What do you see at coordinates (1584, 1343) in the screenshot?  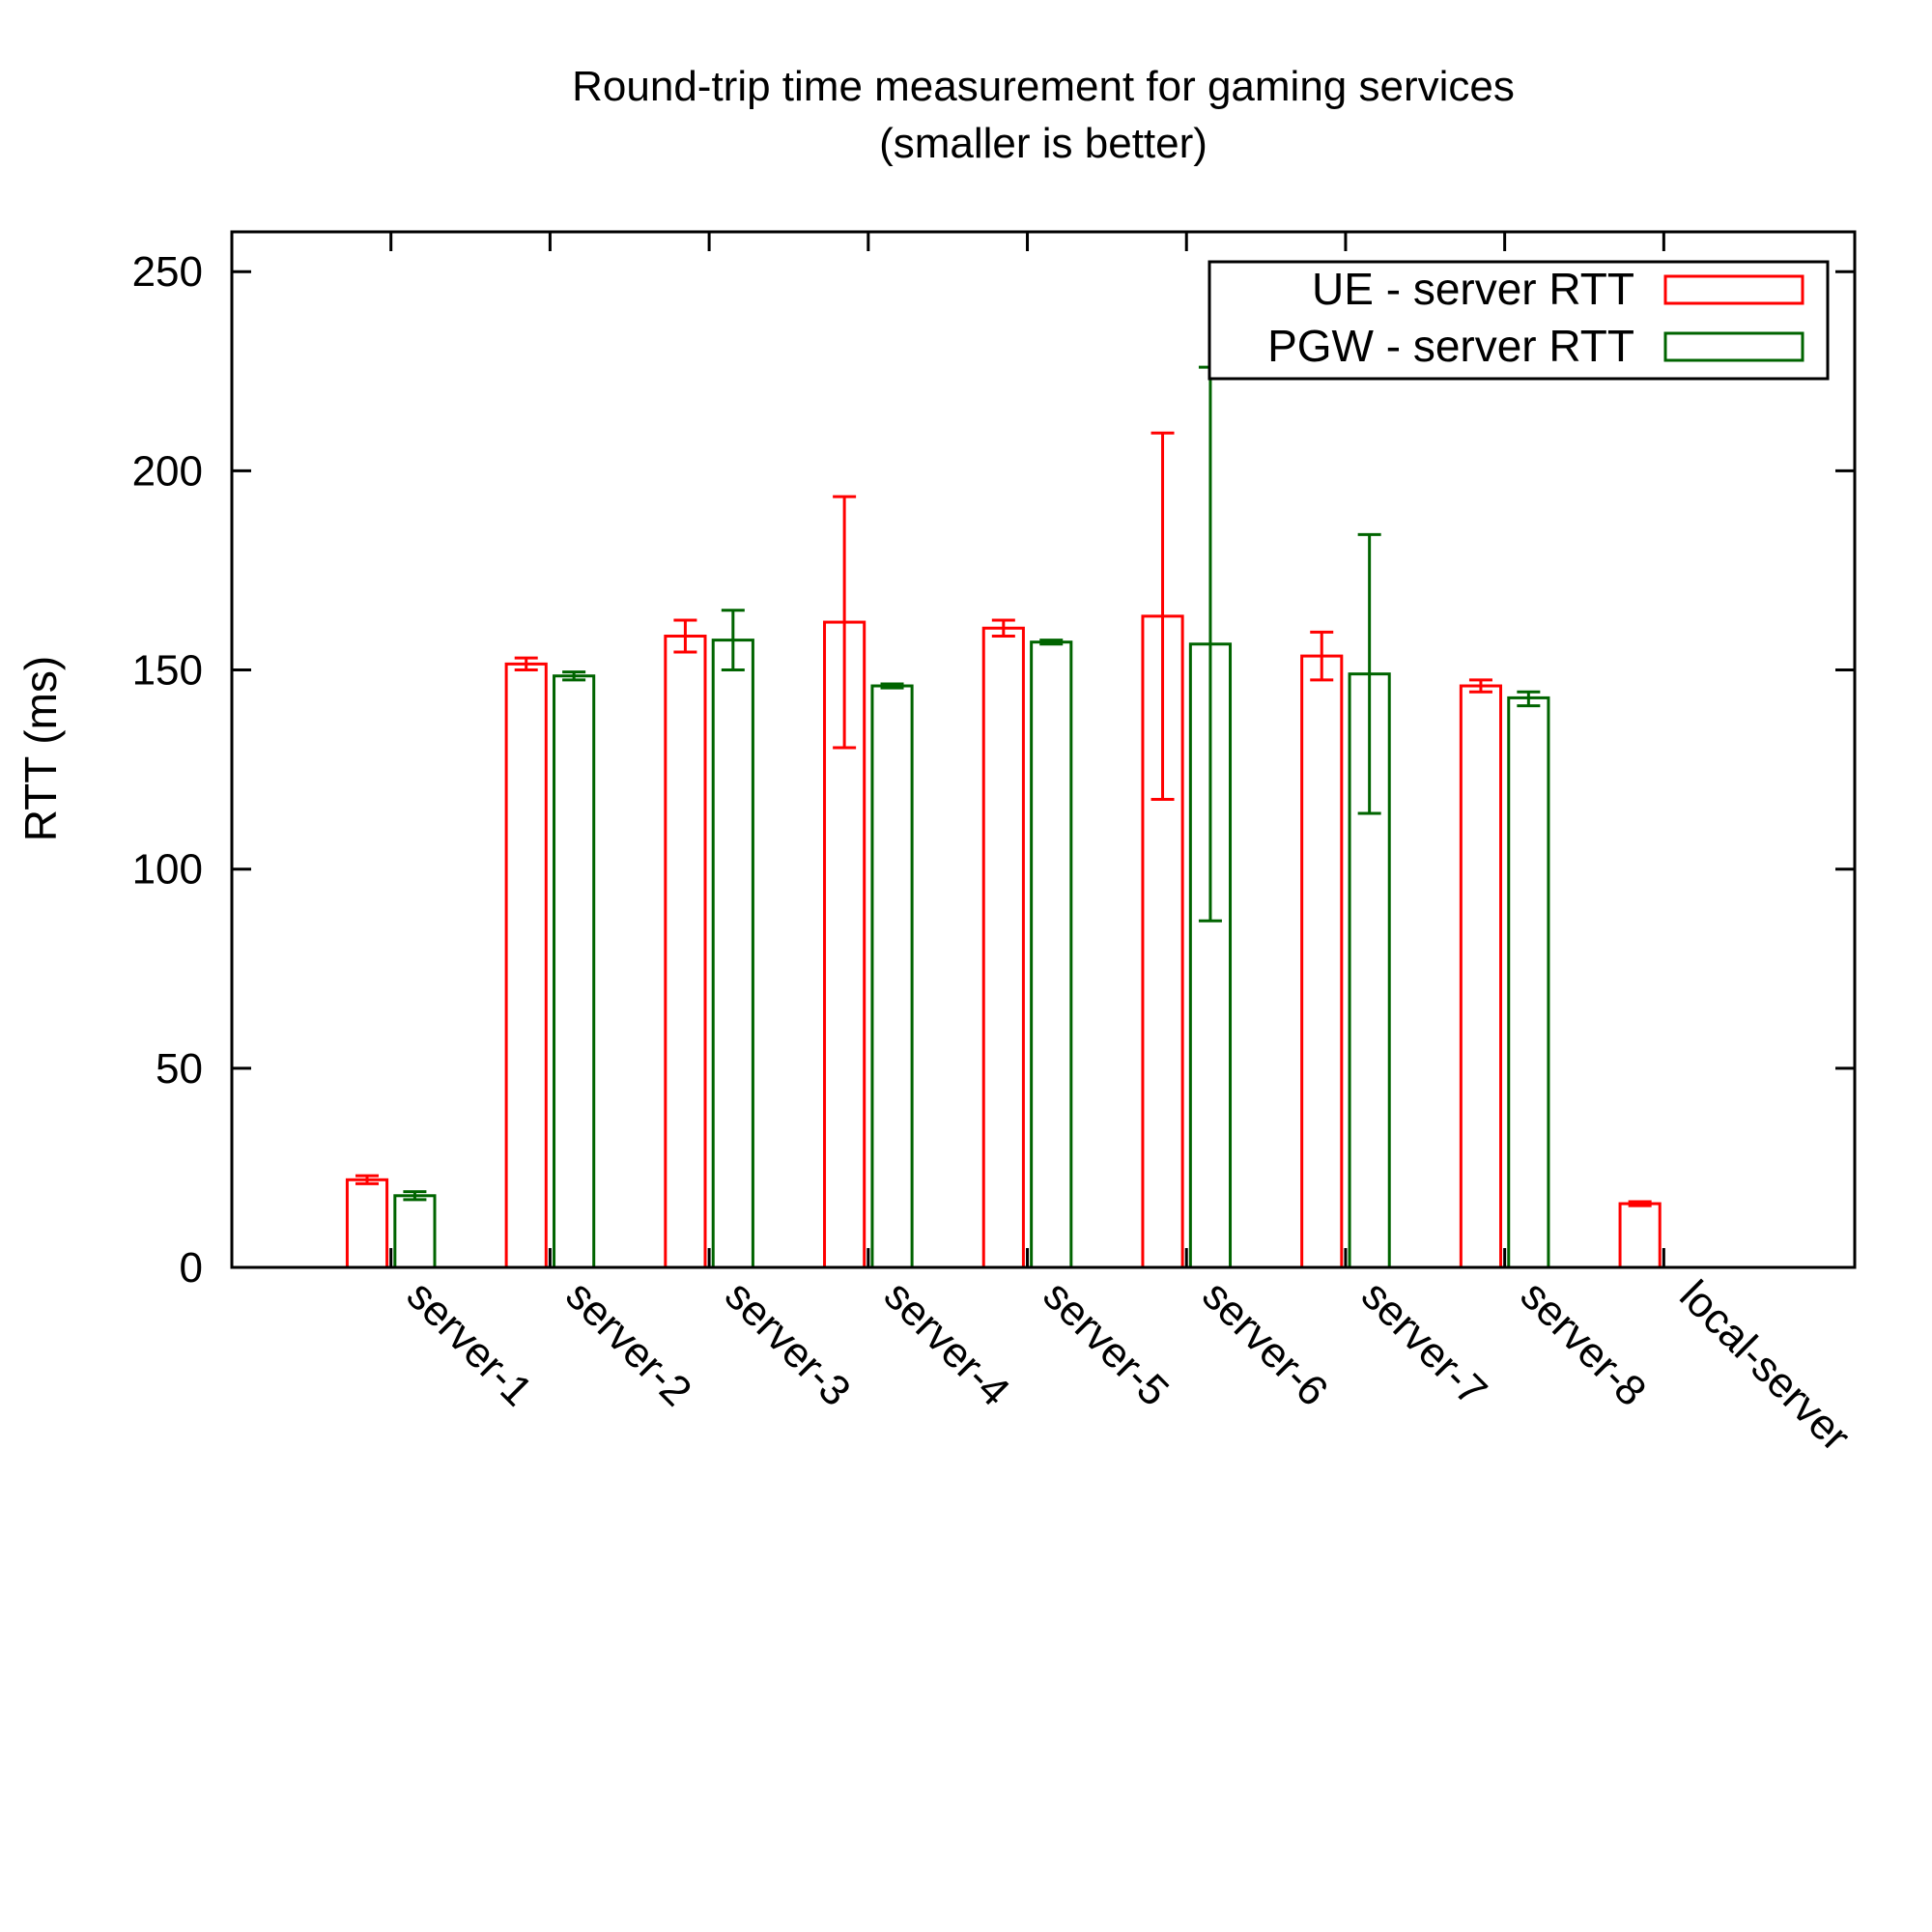 I see `x-tick-label-server-8: server-8` at bounding box center [1584, 1343].